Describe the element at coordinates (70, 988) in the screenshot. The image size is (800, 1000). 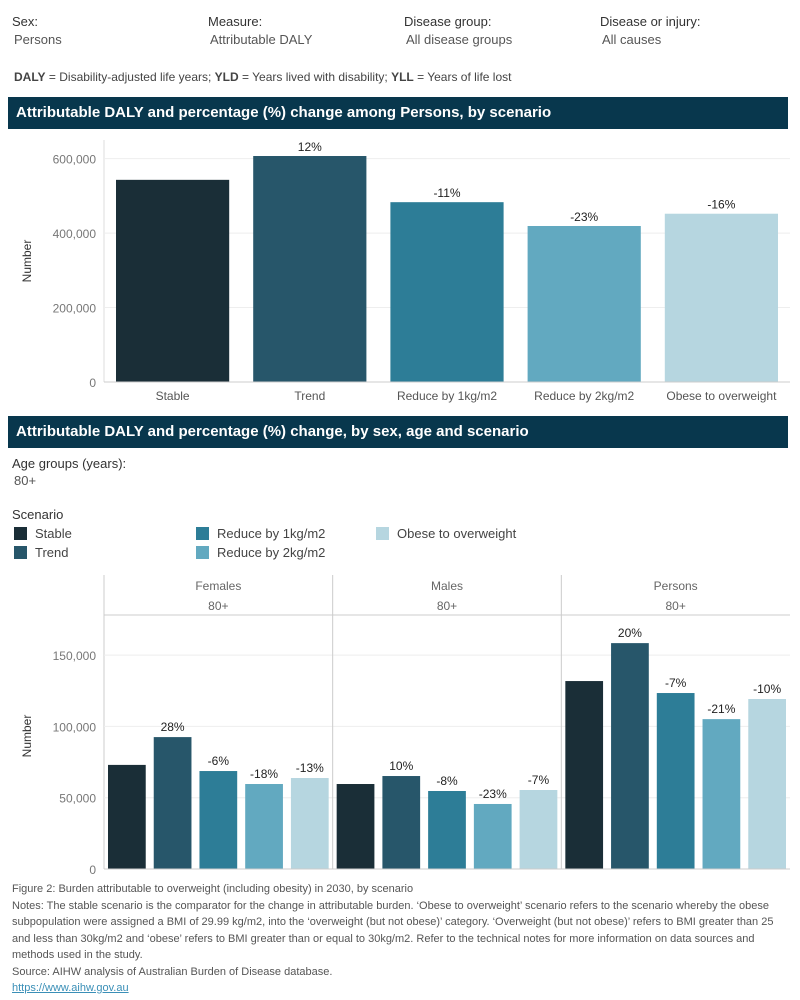
I see `source-link: https://www.aihw.gov.au` at that location.